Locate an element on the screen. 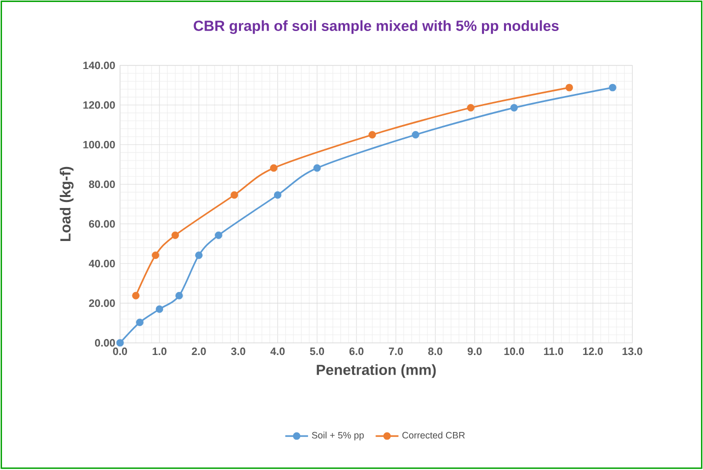  x-tick-label: 7.0 is located at coordinates (395, 352).